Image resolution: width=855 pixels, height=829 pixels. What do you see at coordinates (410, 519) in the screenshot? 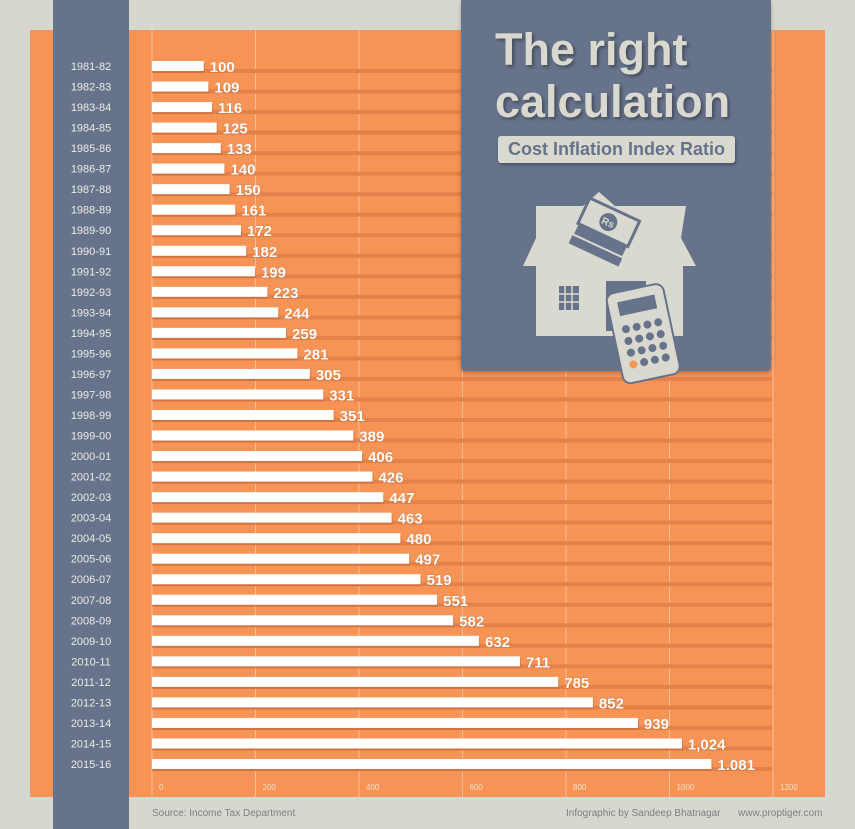
I see `data-label: 463` at bounding box center [410, 519].